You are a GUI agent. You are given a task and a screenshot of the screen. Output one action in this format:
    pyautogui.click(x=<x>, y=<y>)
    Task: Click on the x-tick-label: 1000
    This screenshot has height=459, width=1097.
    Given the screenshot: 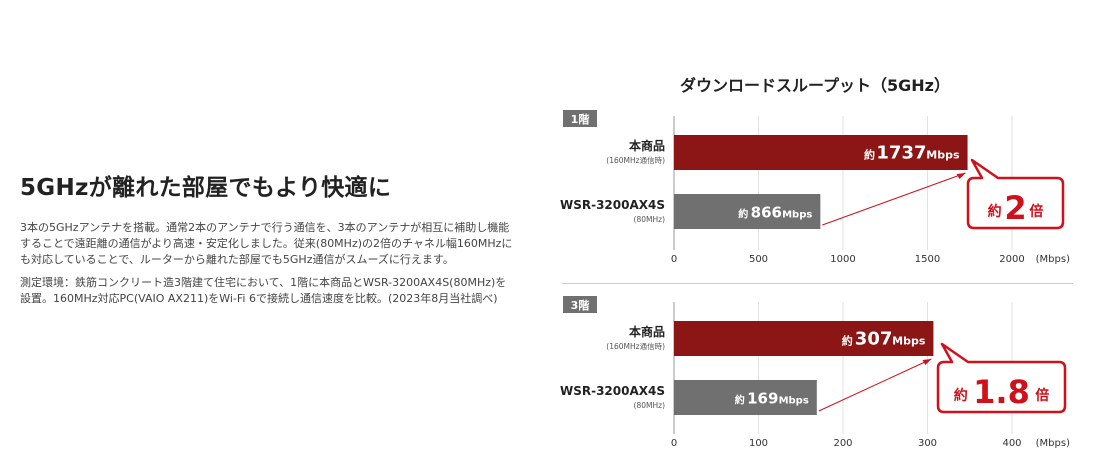 What is the action you would take?
    pyautogui.click(x=842, y=259)
    